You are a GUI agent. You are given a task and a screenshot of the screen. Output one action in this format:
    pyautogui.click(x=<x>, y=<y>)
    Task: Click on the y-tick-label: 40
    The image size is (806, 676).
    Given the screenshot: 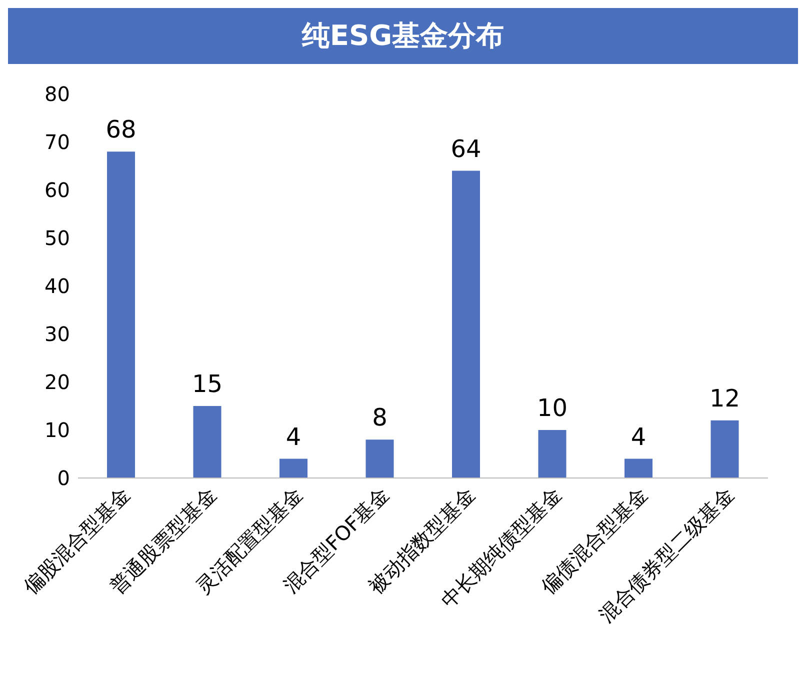 What is the action you would take?
    pyautogui.click(x=57, y=286)
    